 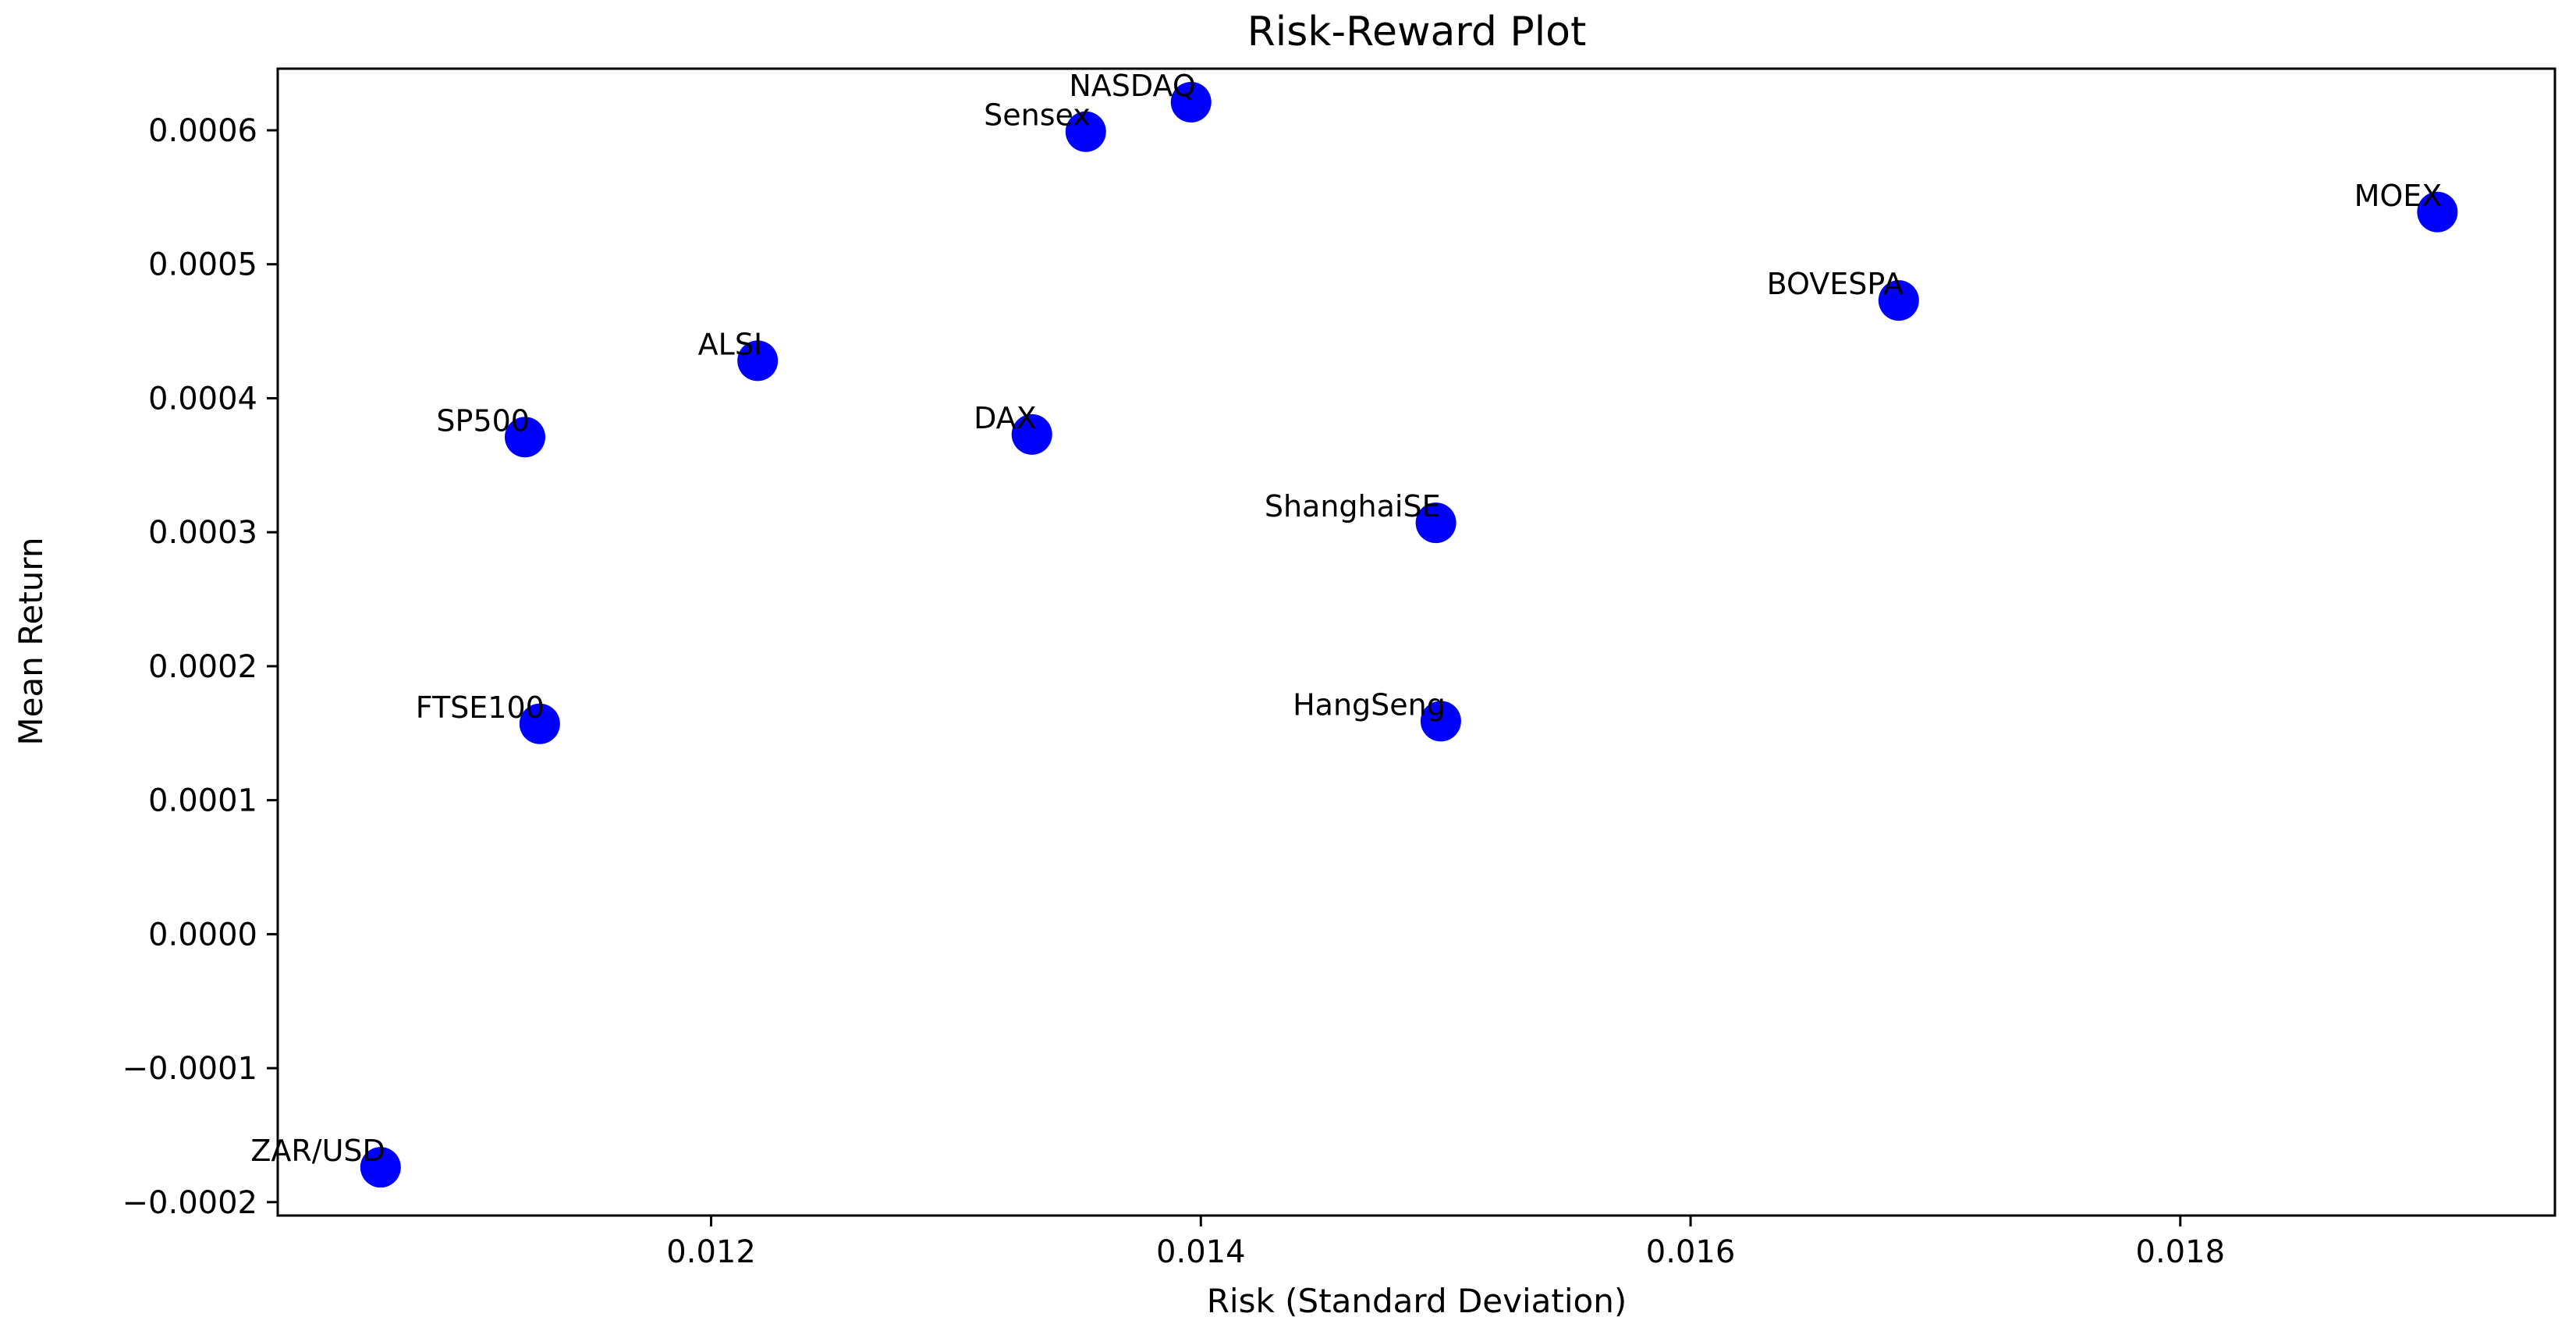 I want to click on point-label: HangSeng, so click(x=1369, y=704).